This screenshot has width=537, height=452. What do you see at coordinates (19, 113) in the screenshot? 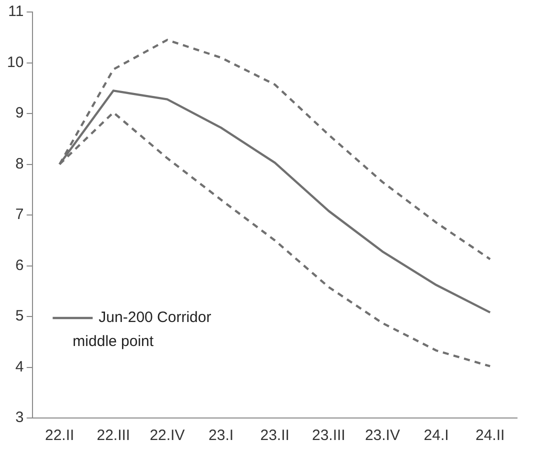
I see `y-tick-label: 9` at bounding box center [19, 113].